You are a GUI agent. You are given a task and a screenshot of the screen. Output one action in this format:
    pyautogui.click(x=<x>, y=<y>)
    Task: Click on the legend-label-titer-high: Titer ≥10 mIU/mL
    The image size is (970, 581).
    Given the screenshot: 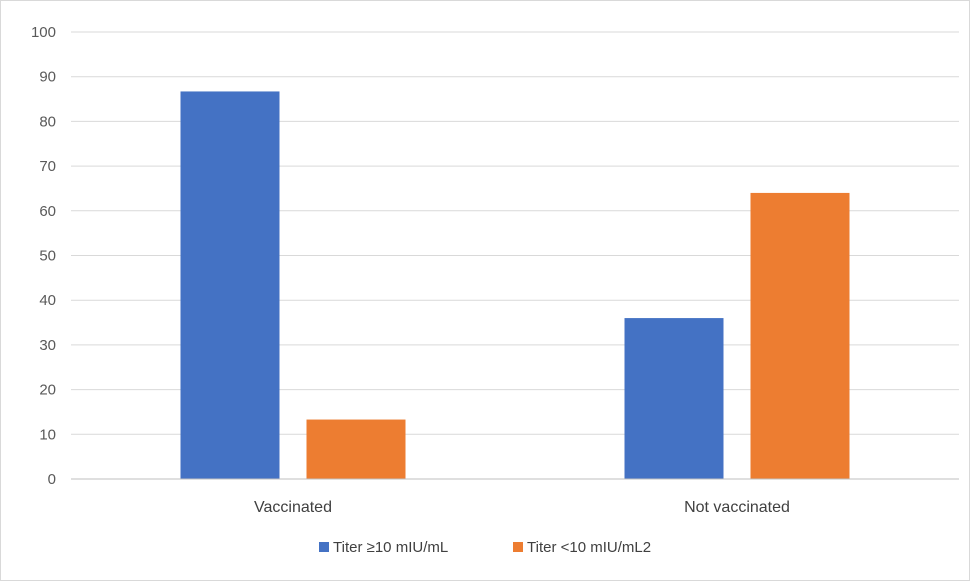 What is the action you would take?
    pyautogui.click(x=390, y=547)
    